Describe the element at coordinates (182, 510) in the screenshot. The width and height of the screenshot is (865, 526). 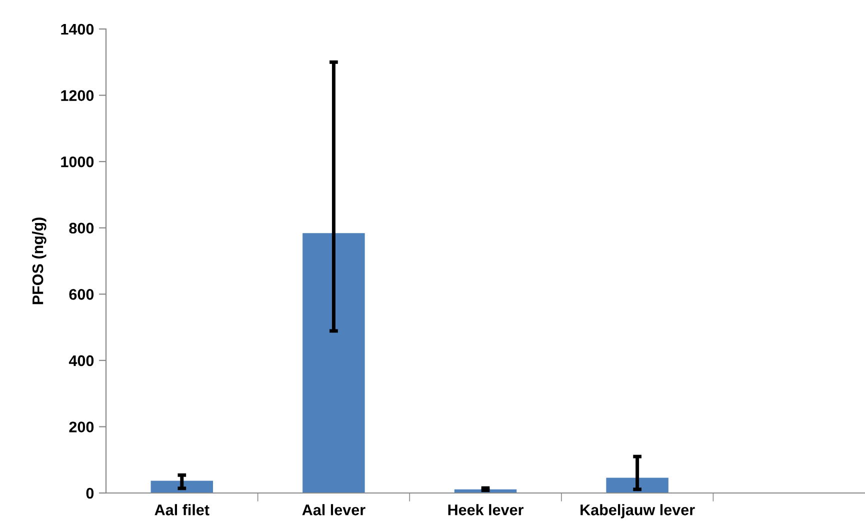
I see `x-tick-label: Aal filet` at that location.